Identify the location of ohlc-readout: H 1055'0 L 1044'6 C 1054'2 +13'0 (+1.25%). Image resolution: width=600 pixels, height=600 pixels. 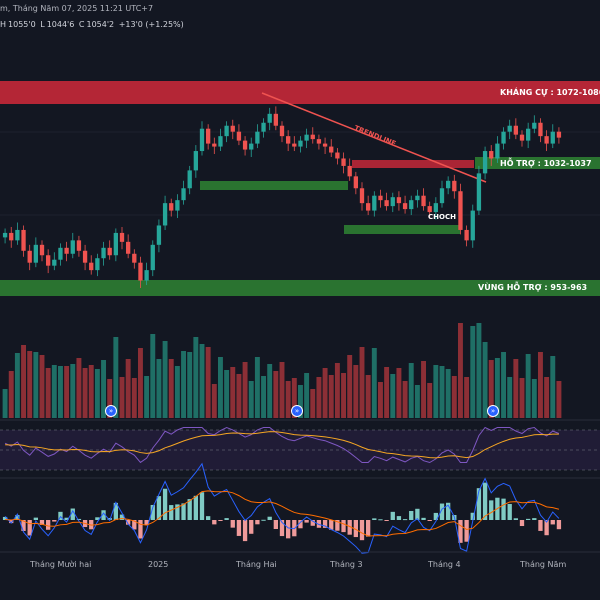
(93, 24).